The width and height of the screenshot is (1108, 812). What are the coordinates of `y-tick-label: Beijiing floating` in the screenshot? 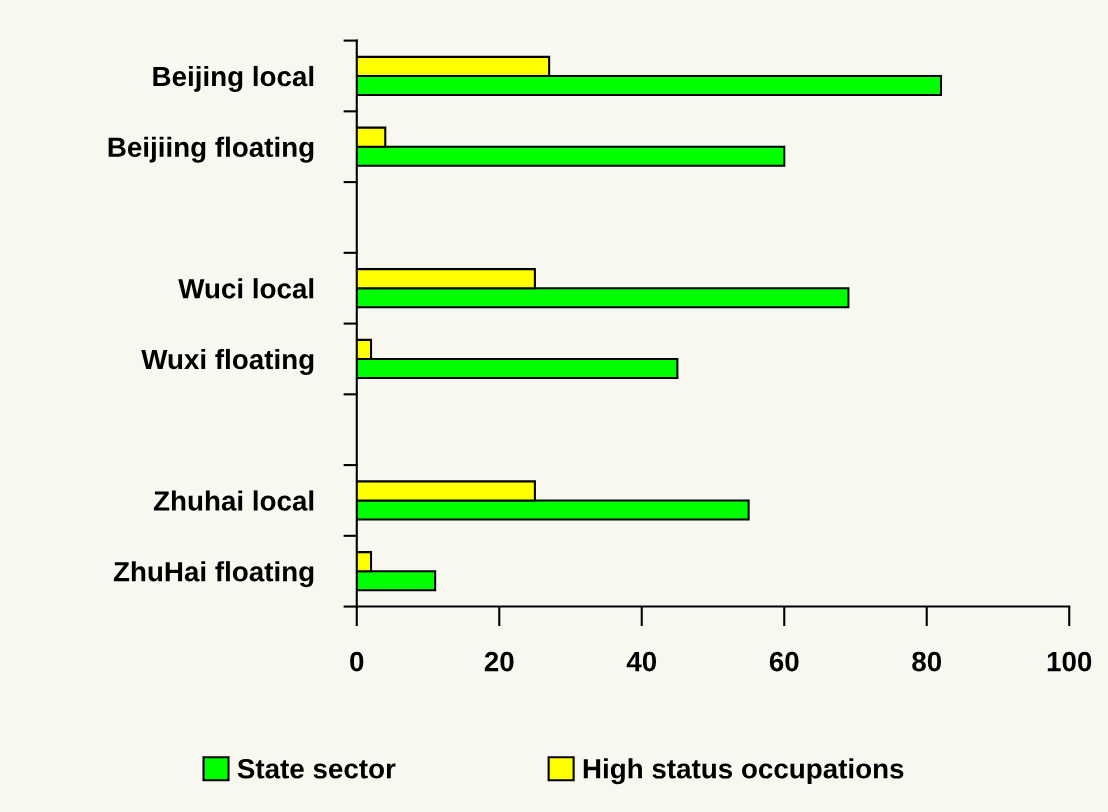 It's located at (211, 149).